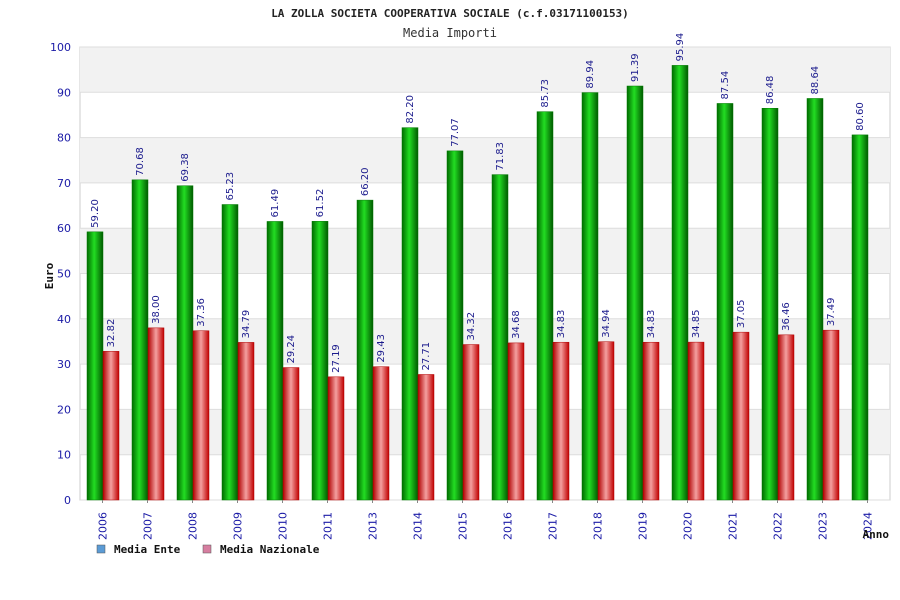 This screenshot has height=600, width=900. Describe the element at coordinates (500, 156) in the screenshot. I see `data-label: 71.83` at that location.